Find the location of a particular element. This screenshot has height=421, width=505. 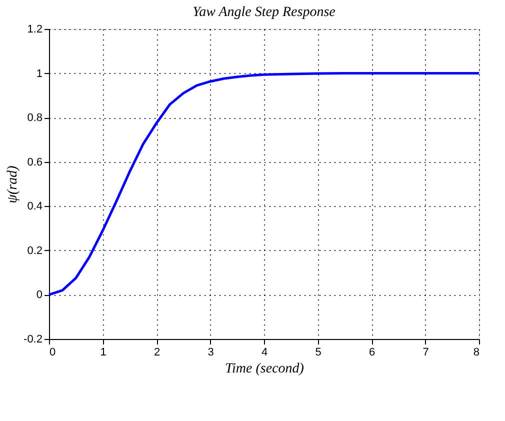

x-tick-label: 8 is located at coordinates (476, 352).